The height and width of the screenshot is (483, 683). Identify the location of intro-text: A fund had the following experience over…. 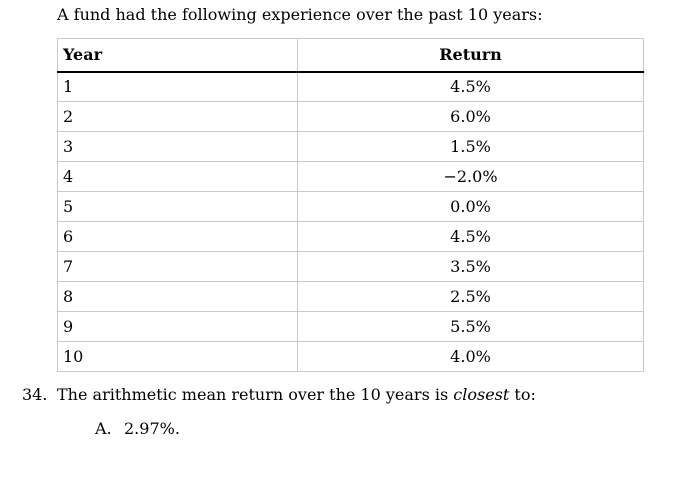
(300, 14).